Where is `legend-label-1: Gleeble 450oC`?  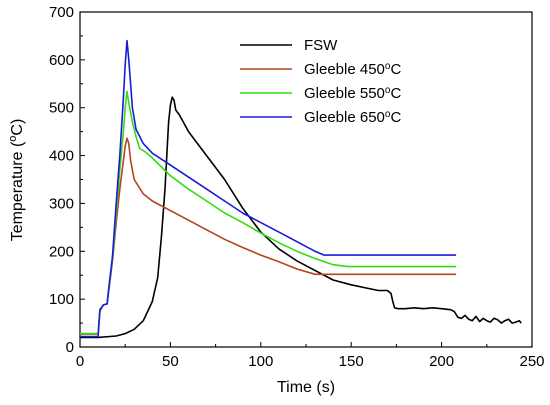
legend-label-1: Gleeble 450oC is located at coordinates (352, 70).